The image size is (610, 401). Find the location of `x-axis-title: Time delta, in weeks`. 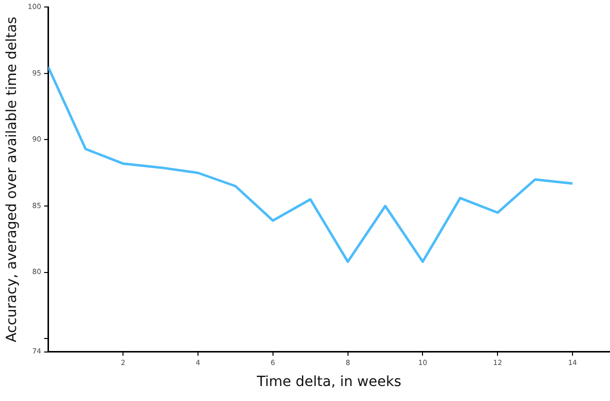

x-axis-title: Time delta, in weeks is located at coordinates (329, 382).